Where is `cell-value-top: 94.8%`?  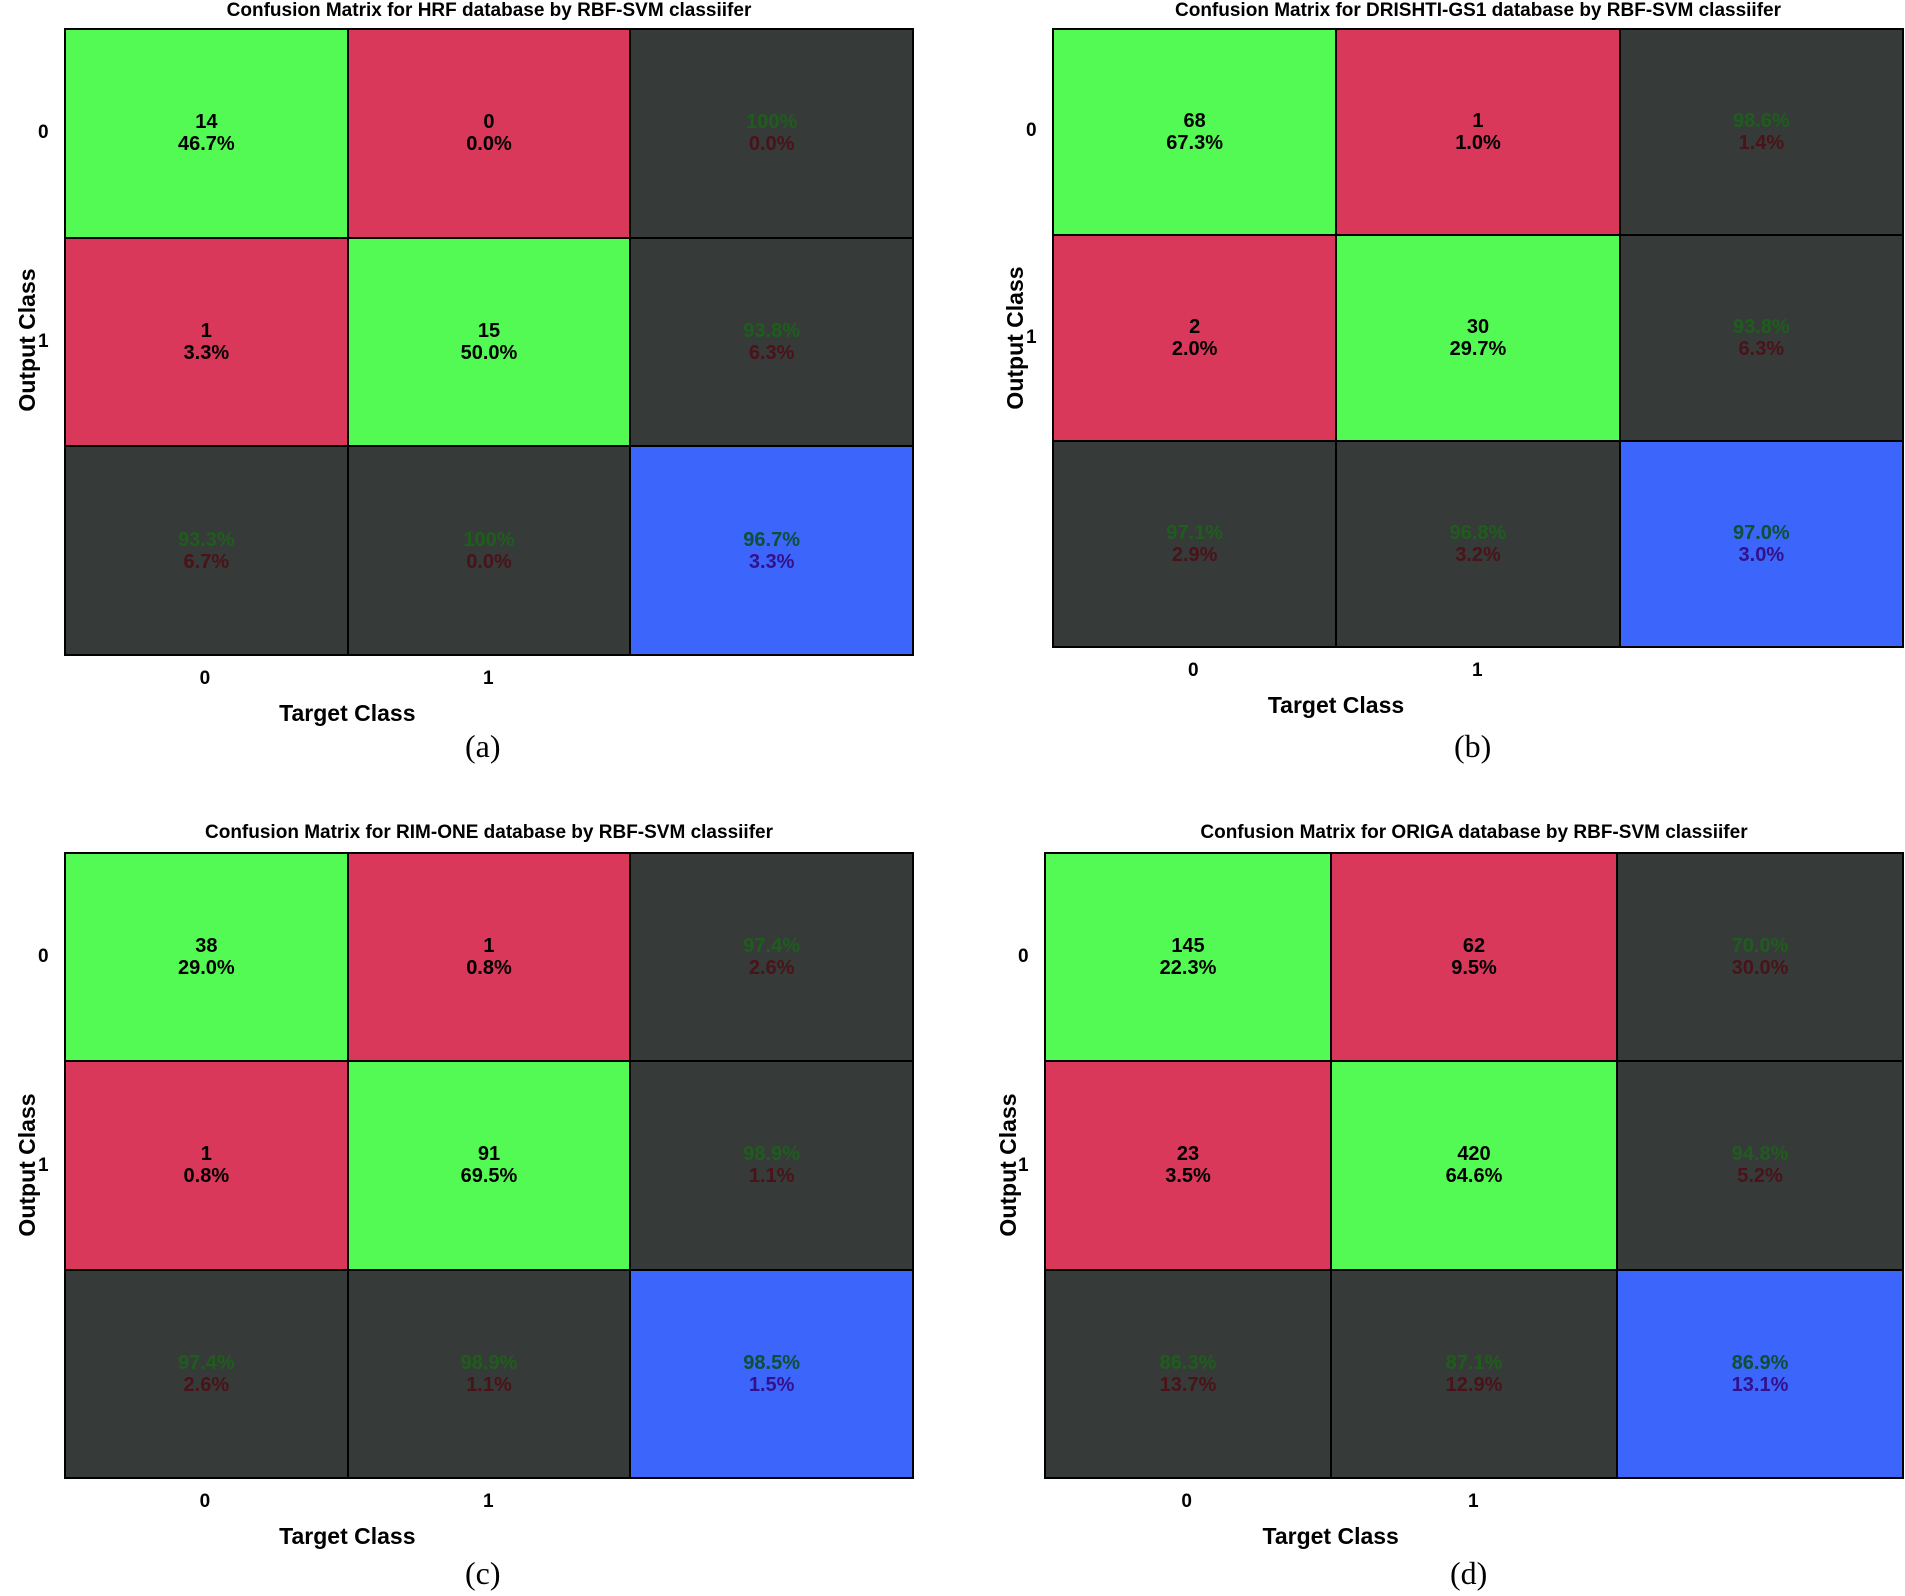 cell-value-top: 94.8% is located at coordinates (1760, 1154).